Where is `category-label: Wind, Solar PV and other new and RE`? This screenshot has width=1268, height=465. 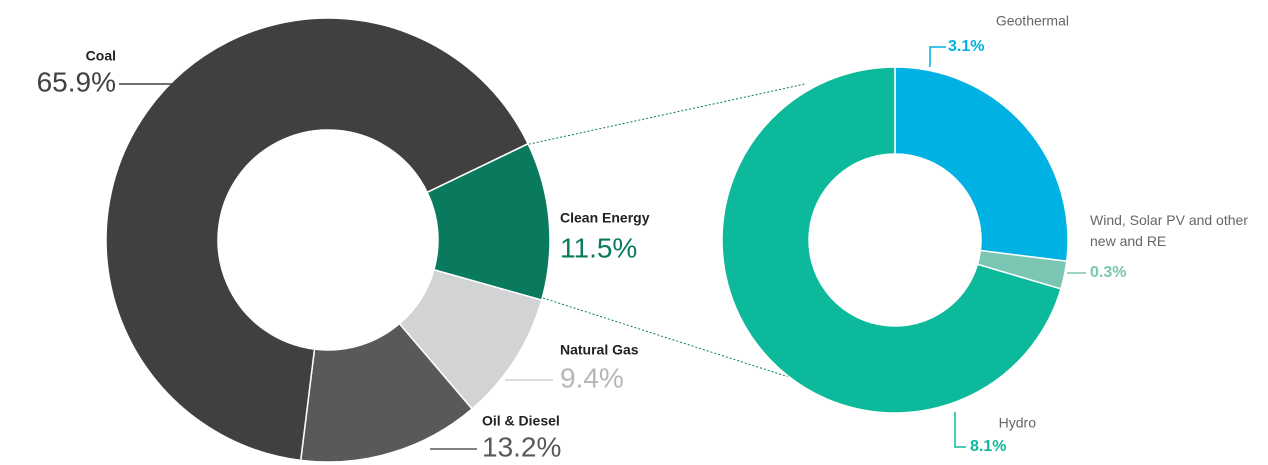
category-label: Wind, Solar PV and other new and RE is located at coordinates (1169, 230).